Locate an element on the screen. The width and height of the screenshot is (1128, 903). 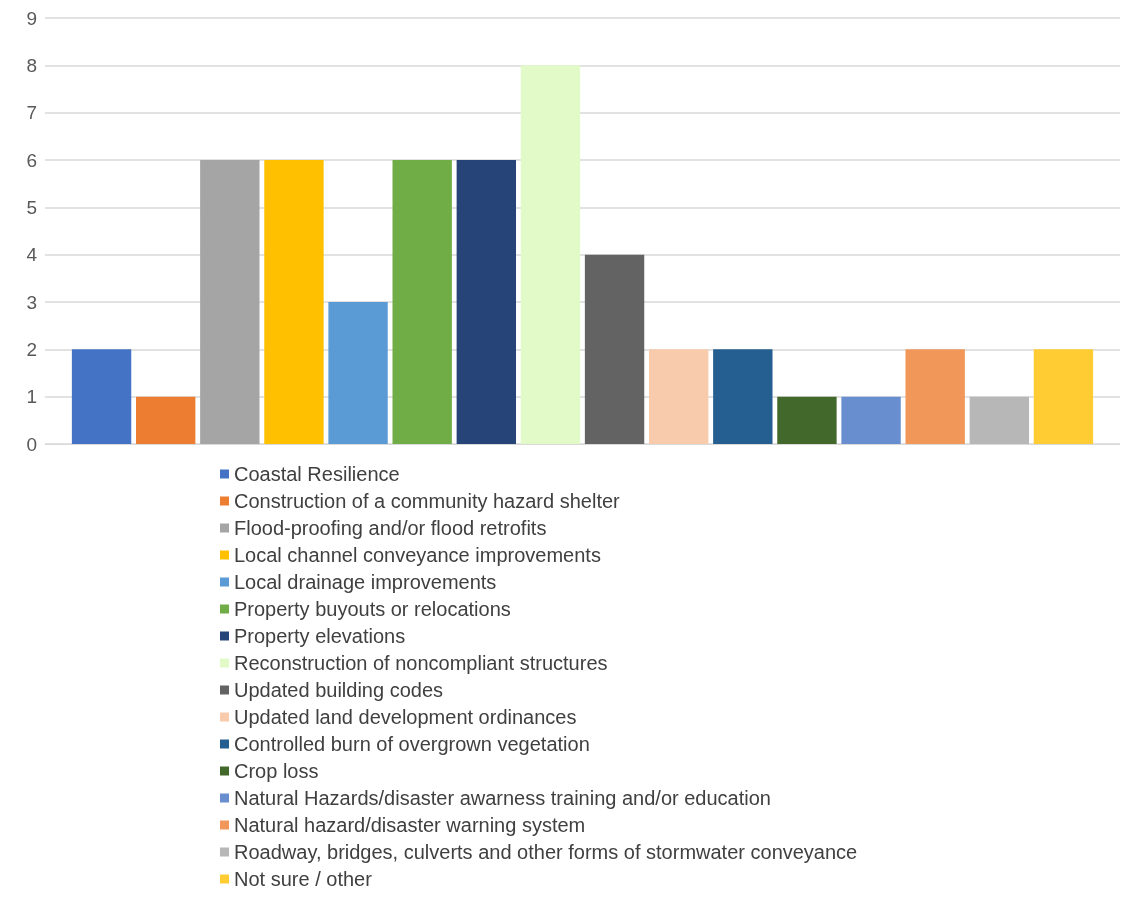
legend-label: Not sure / other is located at coordinates (303, 879).